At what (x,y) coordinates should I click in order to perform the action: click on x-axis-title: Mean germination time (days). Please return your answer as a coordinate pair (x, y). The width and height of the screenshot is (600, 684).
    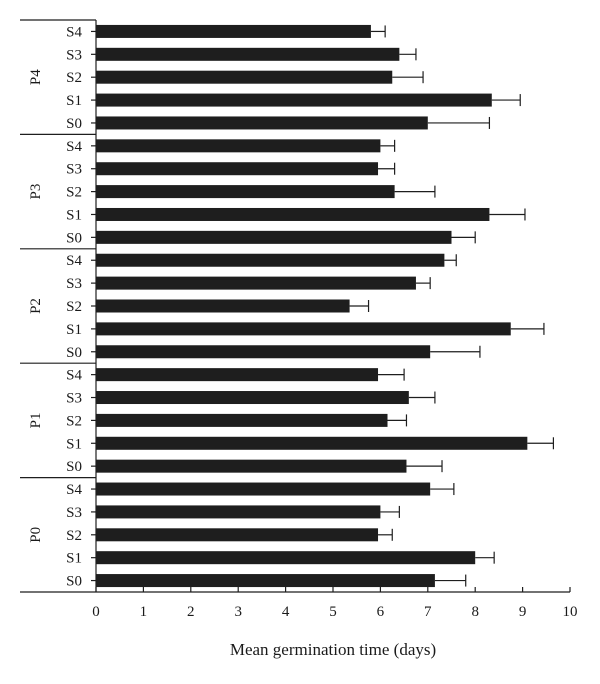
    Looking at the image, I should click on (333, 649).